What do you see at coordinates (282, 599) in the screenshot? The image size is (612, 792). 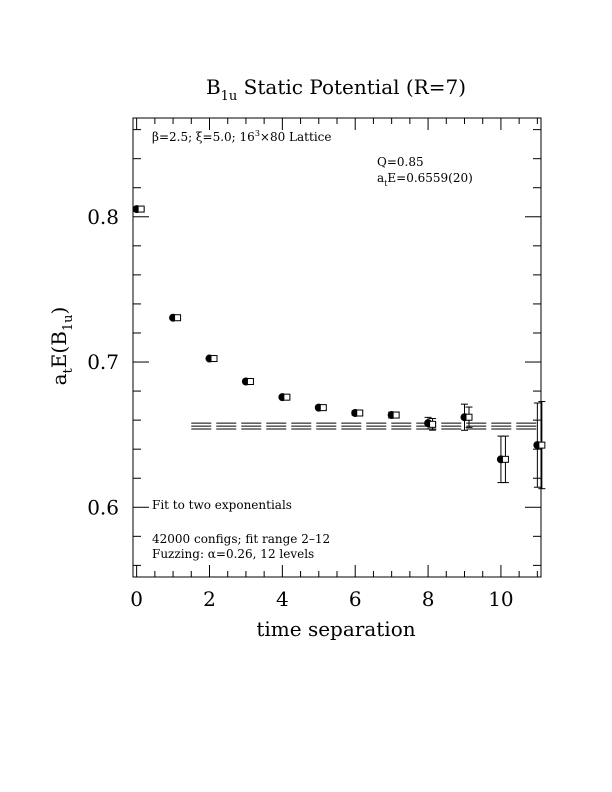 I see `x-tick-label: 4` at bounding box center [282, 599].